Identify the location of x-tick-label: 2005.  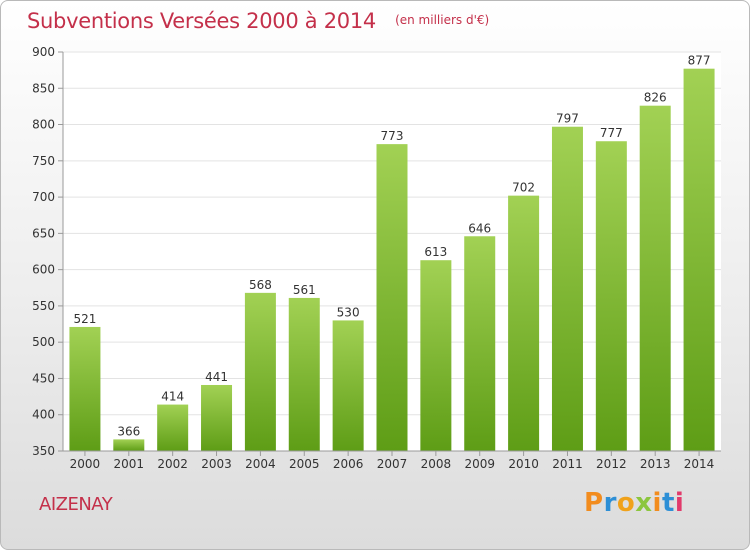
(304, 464).